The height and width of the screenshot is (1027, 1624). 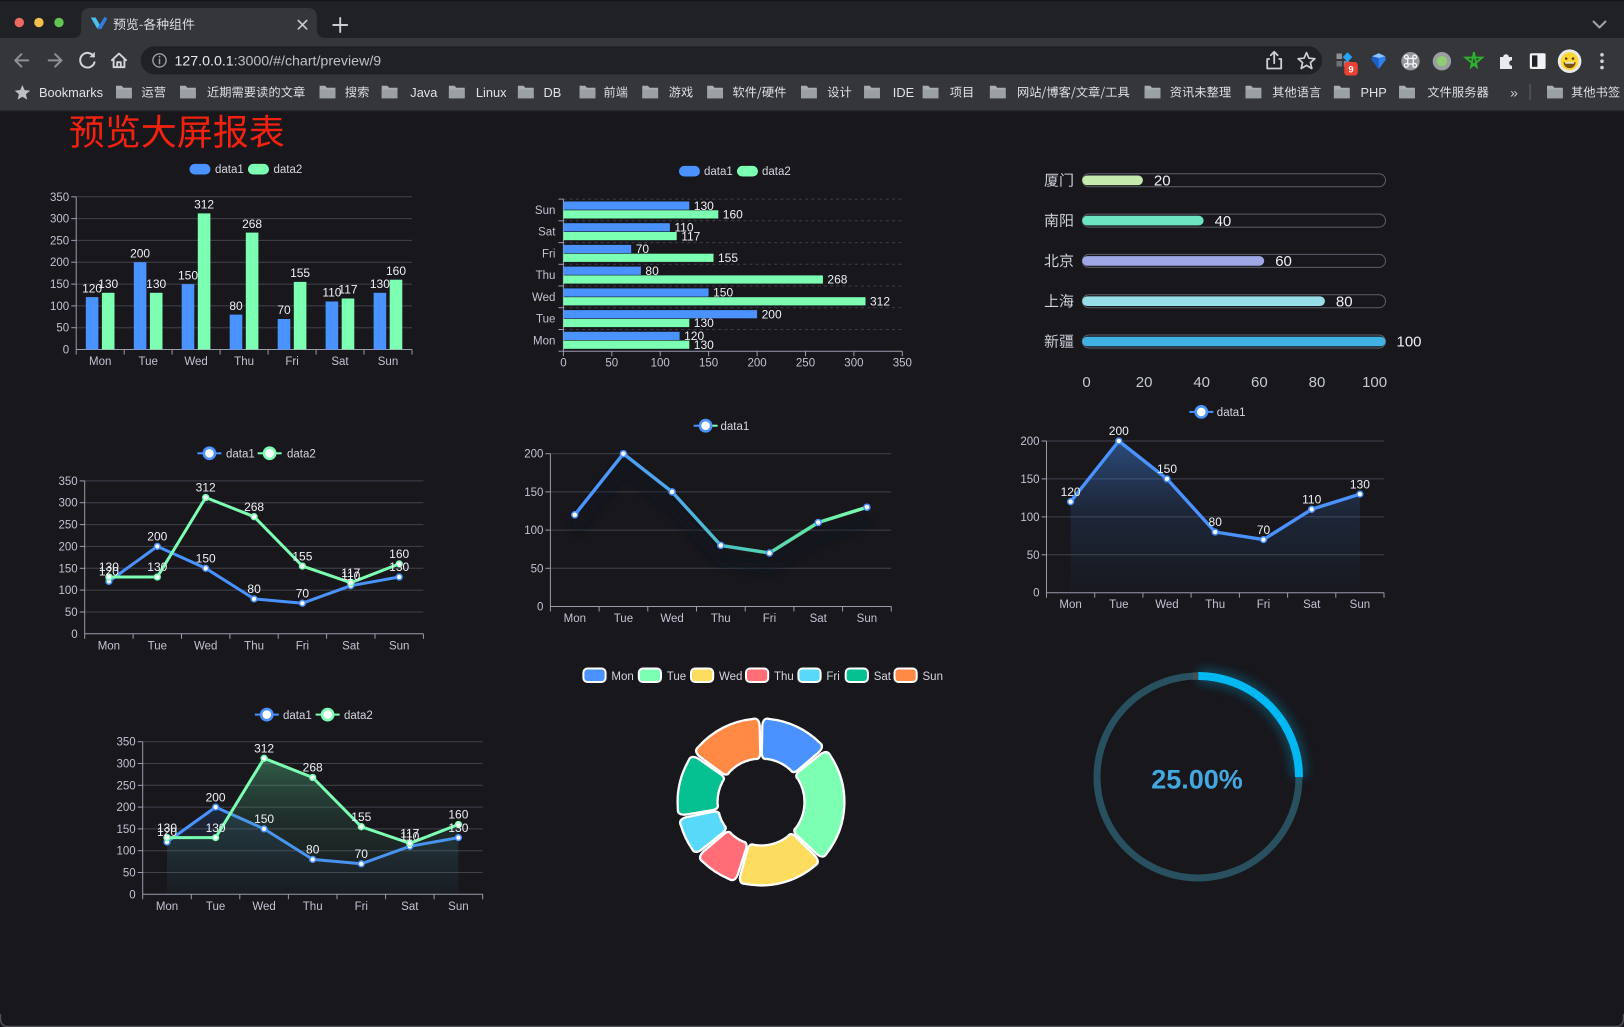 I want to click on svg-text: Sat, so click(x=1312, y=605).